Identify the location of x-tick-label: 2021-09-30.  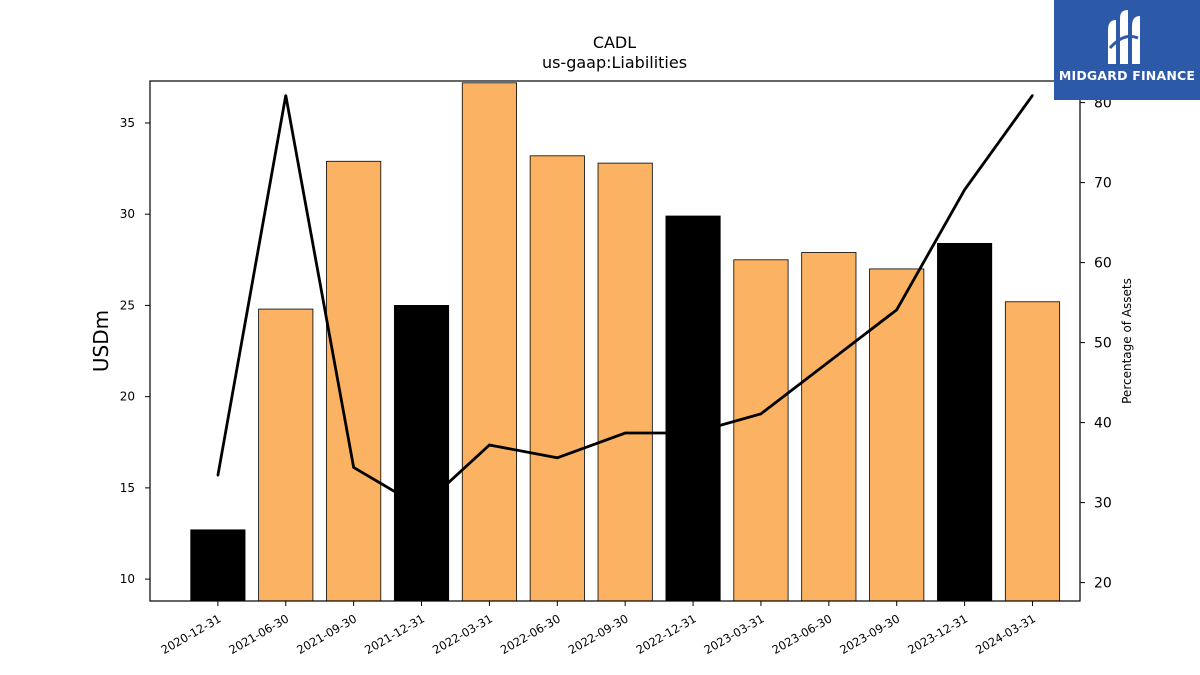
(326, 634).